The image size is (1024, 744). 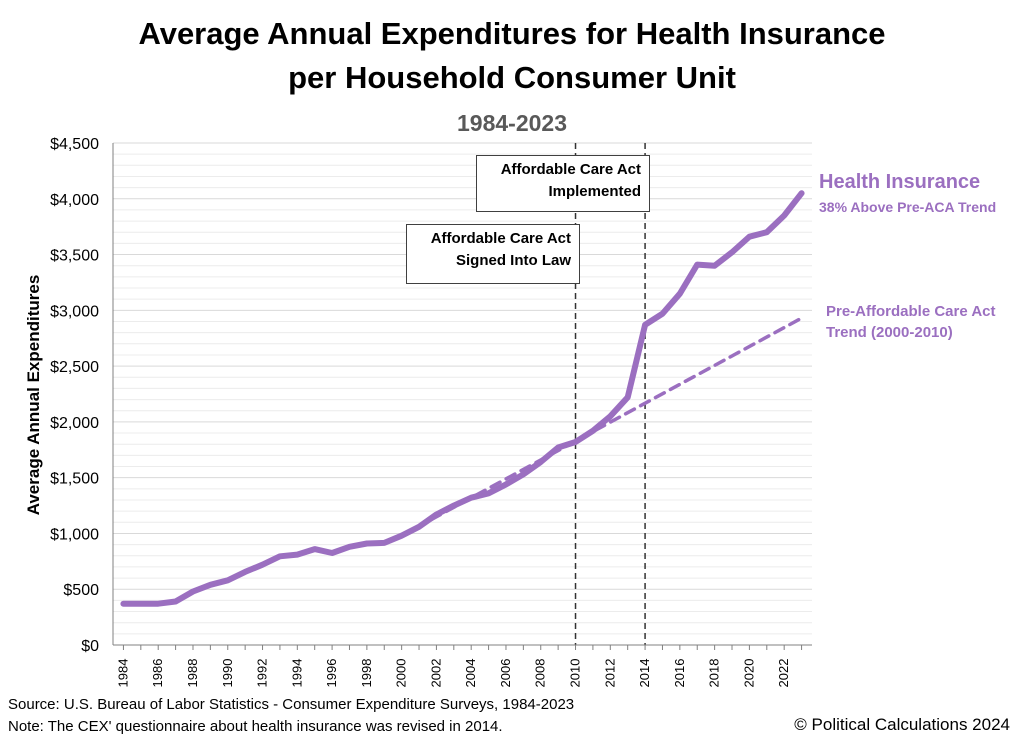 What do you see at coordinates (594, 191) in the screenshot?
I see `annotation-aca-implemented-line2: Implemented` at bounding box center [594, 191].